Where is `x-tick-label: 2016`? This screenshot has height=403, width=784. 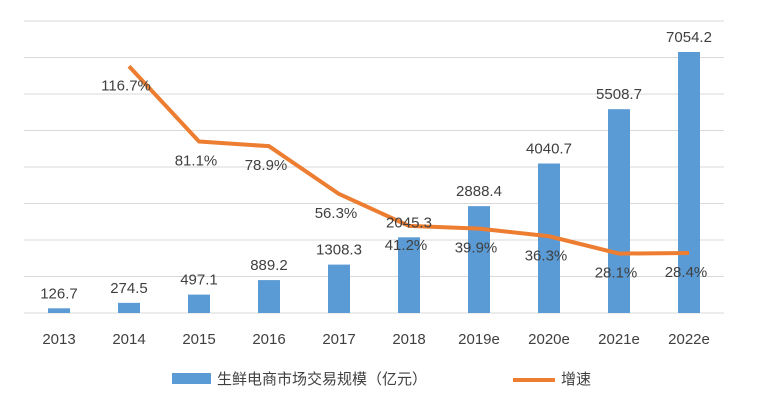
x-tick-label: 2016 is located at coordinates (268, 339).